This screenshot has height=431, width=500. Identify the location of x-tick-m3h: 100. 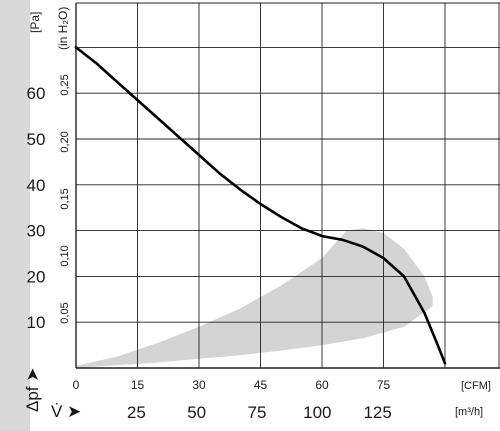
(317, 412).